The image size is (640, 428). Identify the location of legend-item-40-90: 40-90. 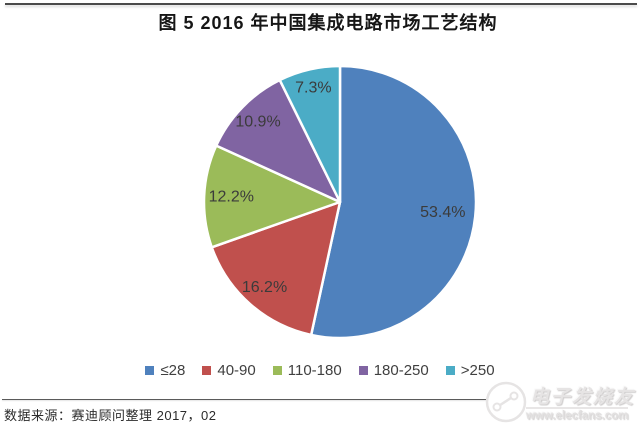
(229, 370).